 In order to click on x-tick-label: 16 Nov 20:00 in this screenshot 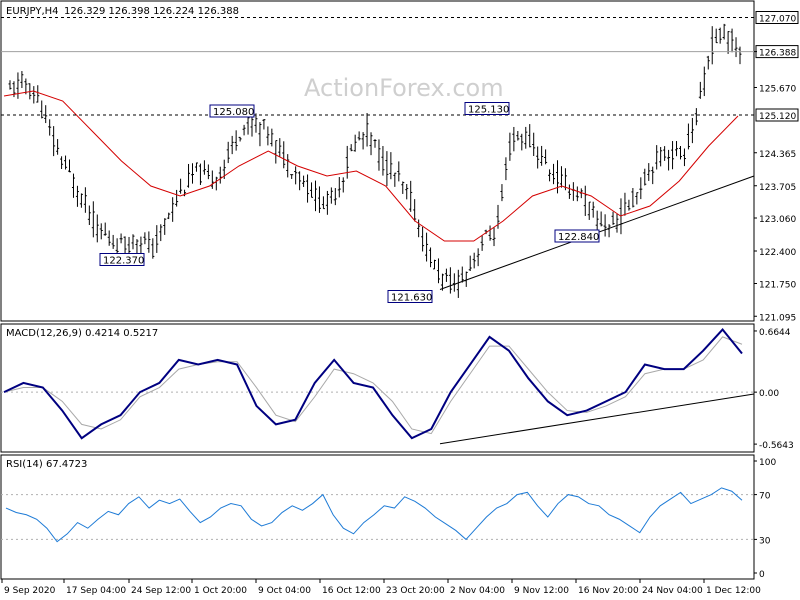, I will do `click(608, 591)`.